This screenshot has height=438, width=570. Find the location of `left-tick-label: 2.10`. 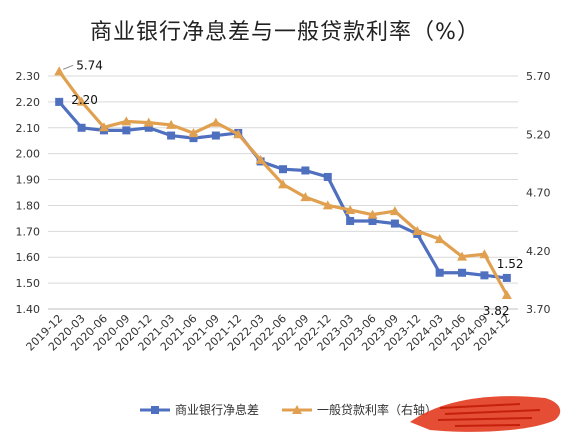

left-tick-label: 2.10 is located at coordinates (28, 128).